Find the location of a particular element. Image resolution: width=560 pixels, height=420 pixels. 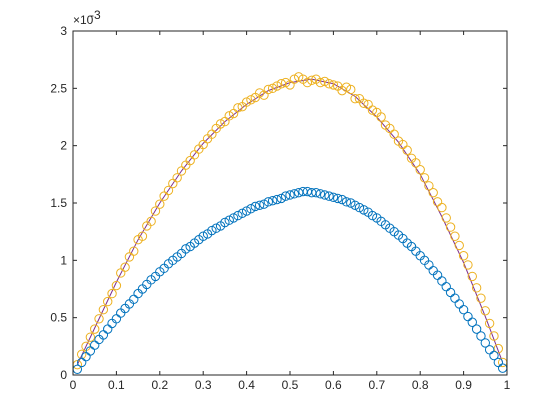

x-tick-label: 1 is located at coordinates (507, 385).